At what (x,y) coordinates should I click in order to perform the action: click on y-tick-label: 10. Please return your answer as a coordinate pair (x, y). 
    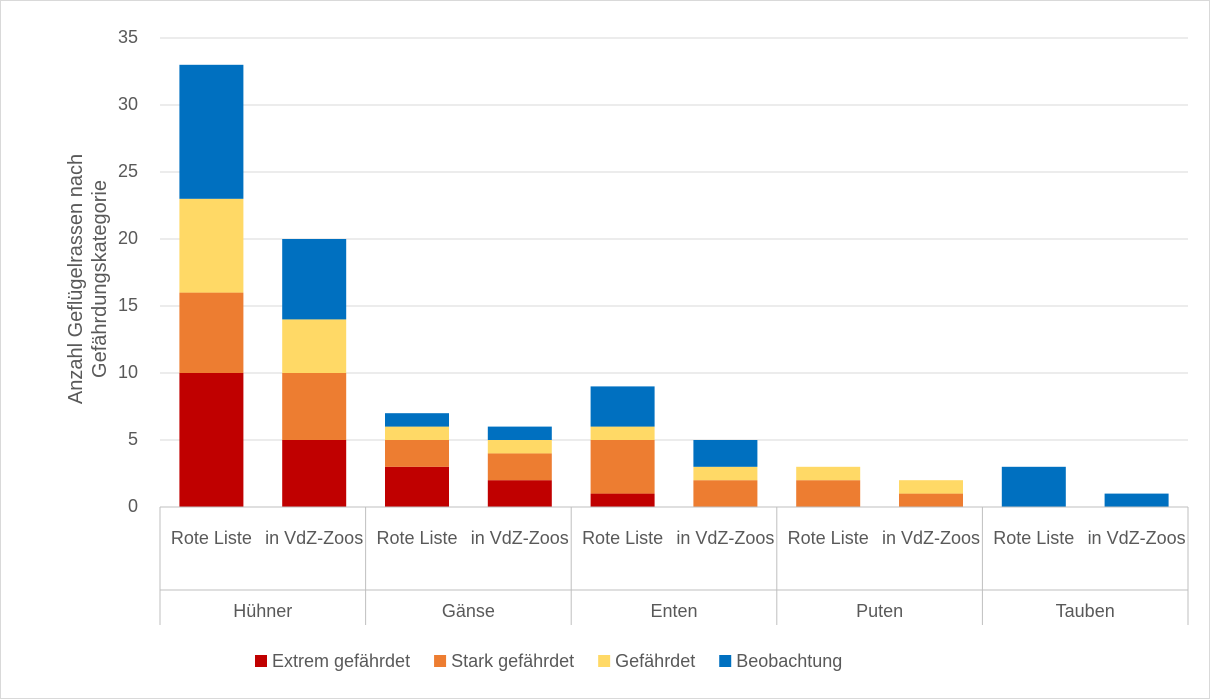
    Looking at the image, I should click on (128, 372).